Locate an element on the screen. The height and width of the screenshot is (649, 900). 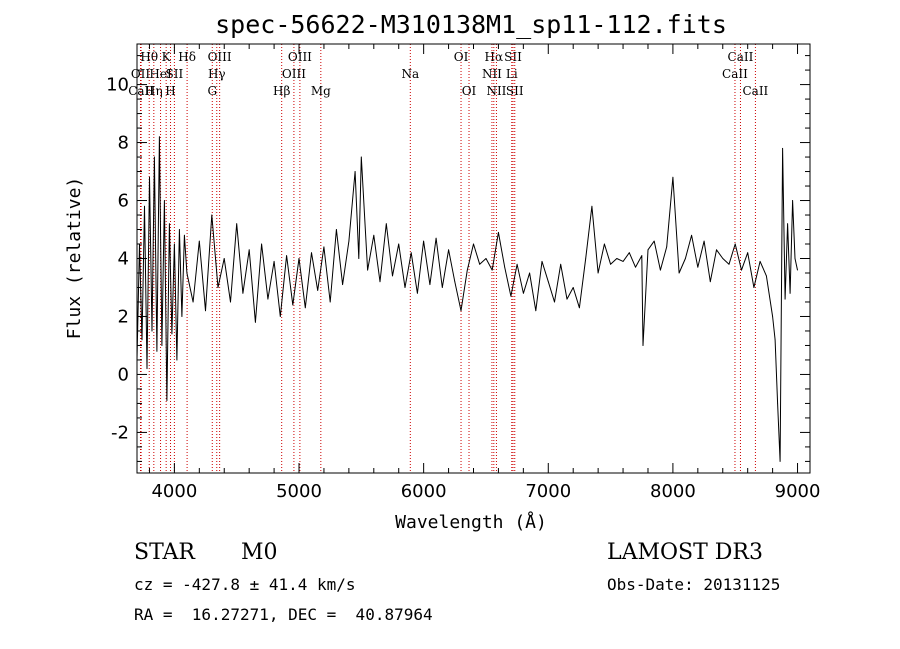
marker-label-15: Mg is located at coordinates (321, 91).